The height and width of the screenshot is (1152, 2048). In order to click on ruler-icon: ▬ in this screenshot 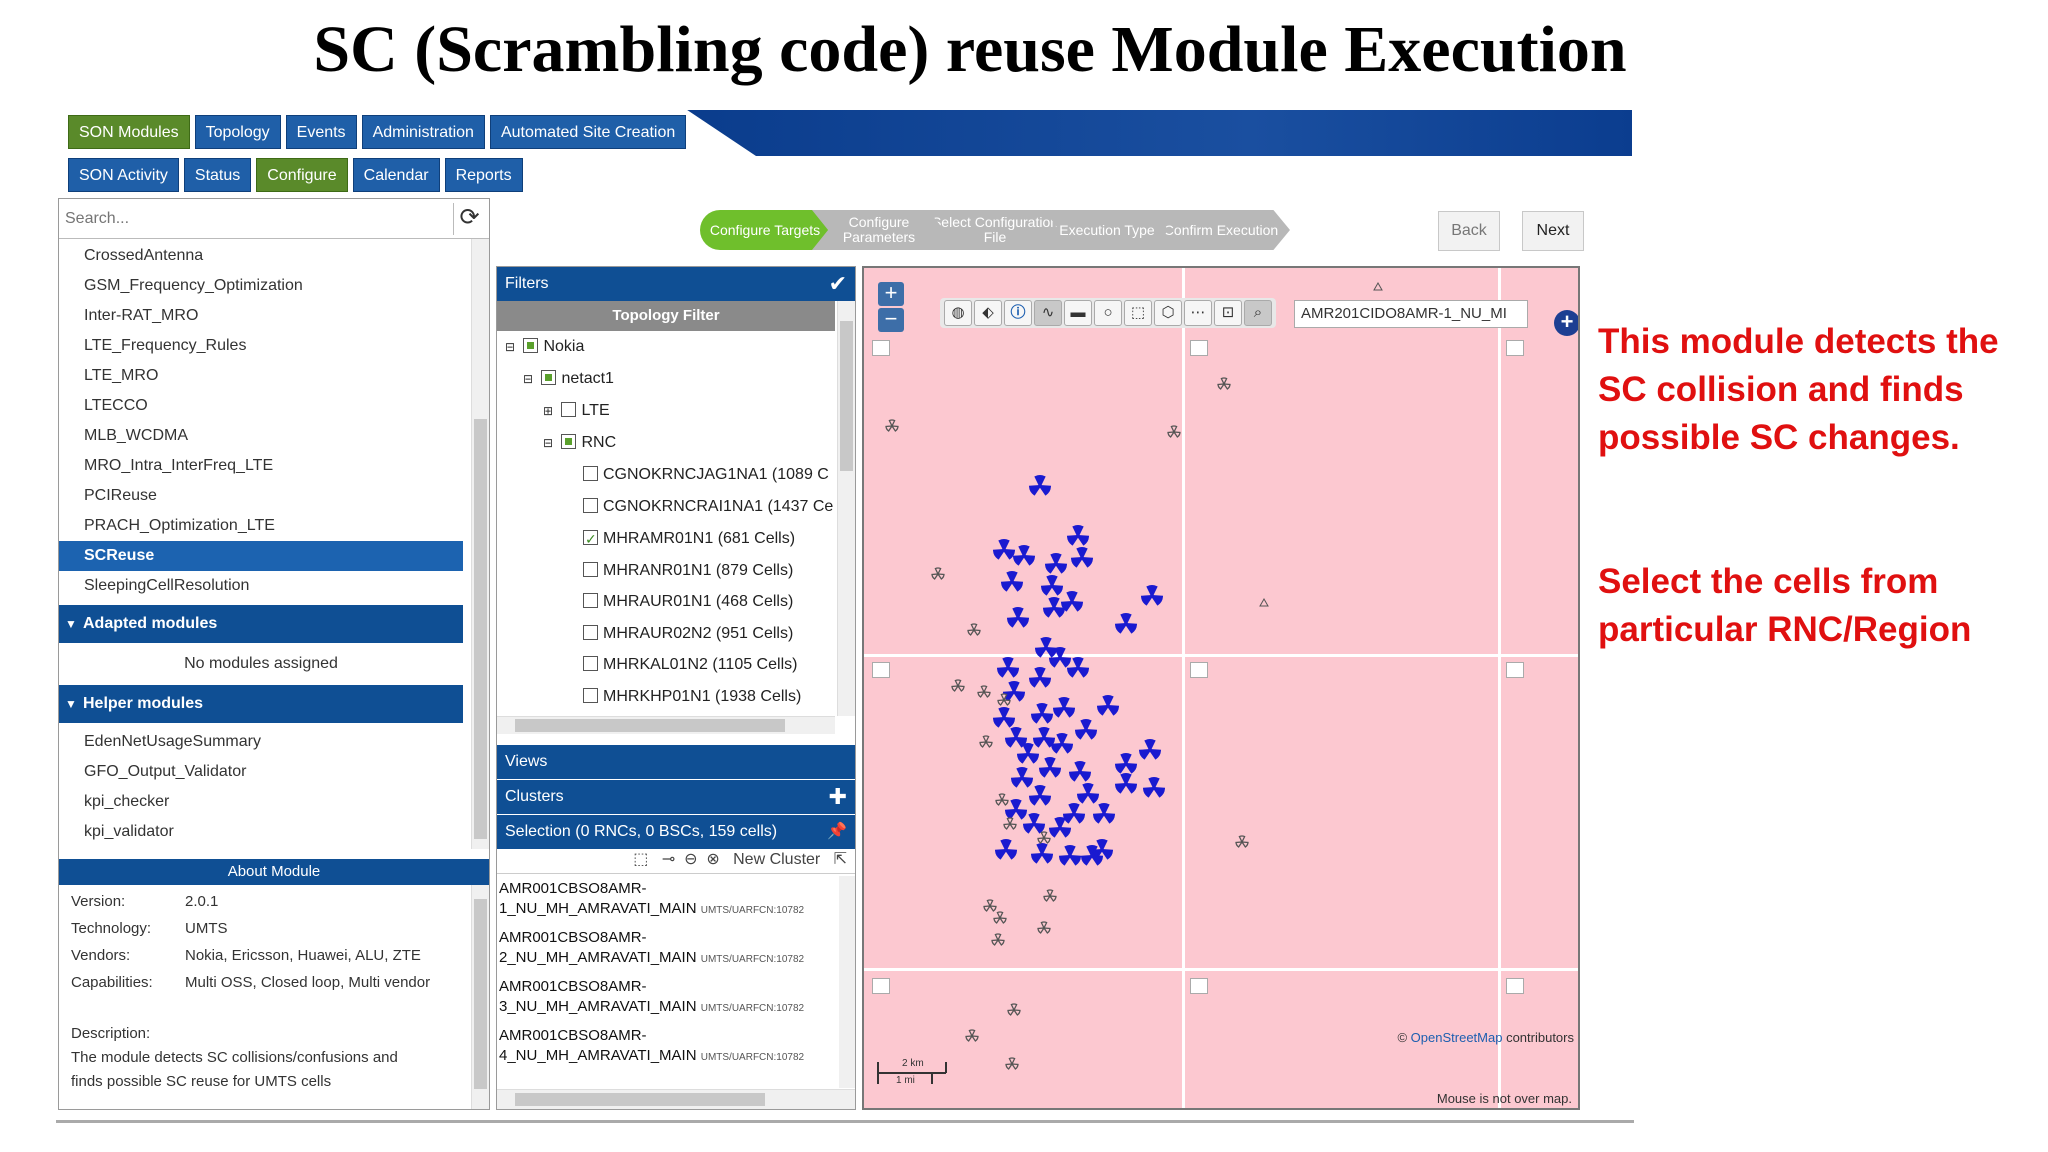, I will do `click(1078, 313)`.